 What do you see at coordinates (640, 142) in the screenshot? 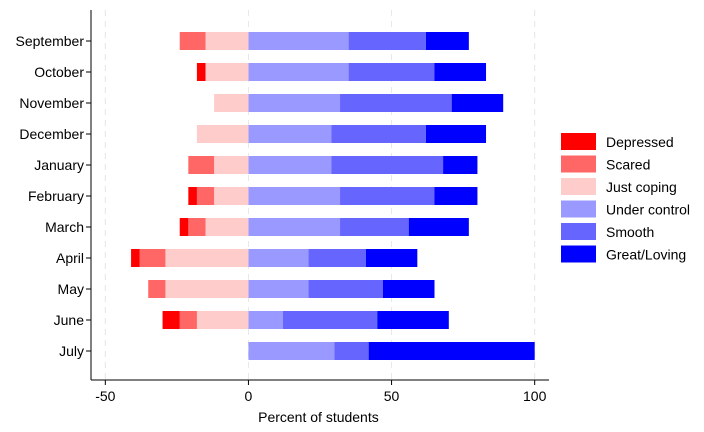
I see `legend-label: Depressed` at bounding box center [640, 142].